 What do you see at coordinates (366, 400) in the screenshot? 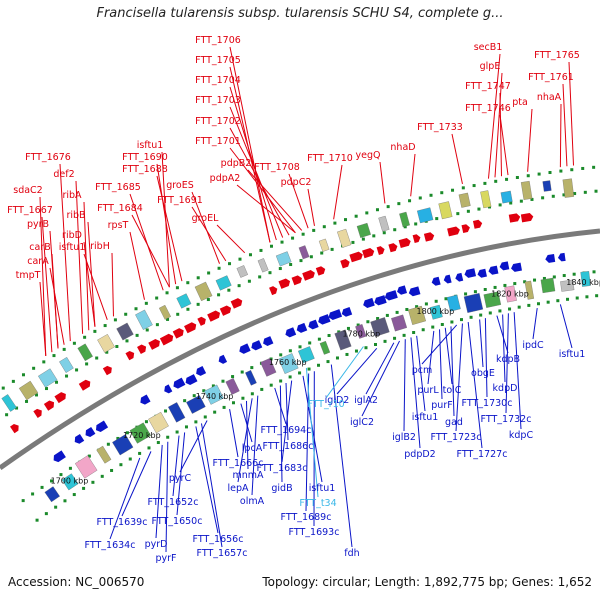
I see `gene-label-igla2: iglA2` at bounding box center [366, 400].